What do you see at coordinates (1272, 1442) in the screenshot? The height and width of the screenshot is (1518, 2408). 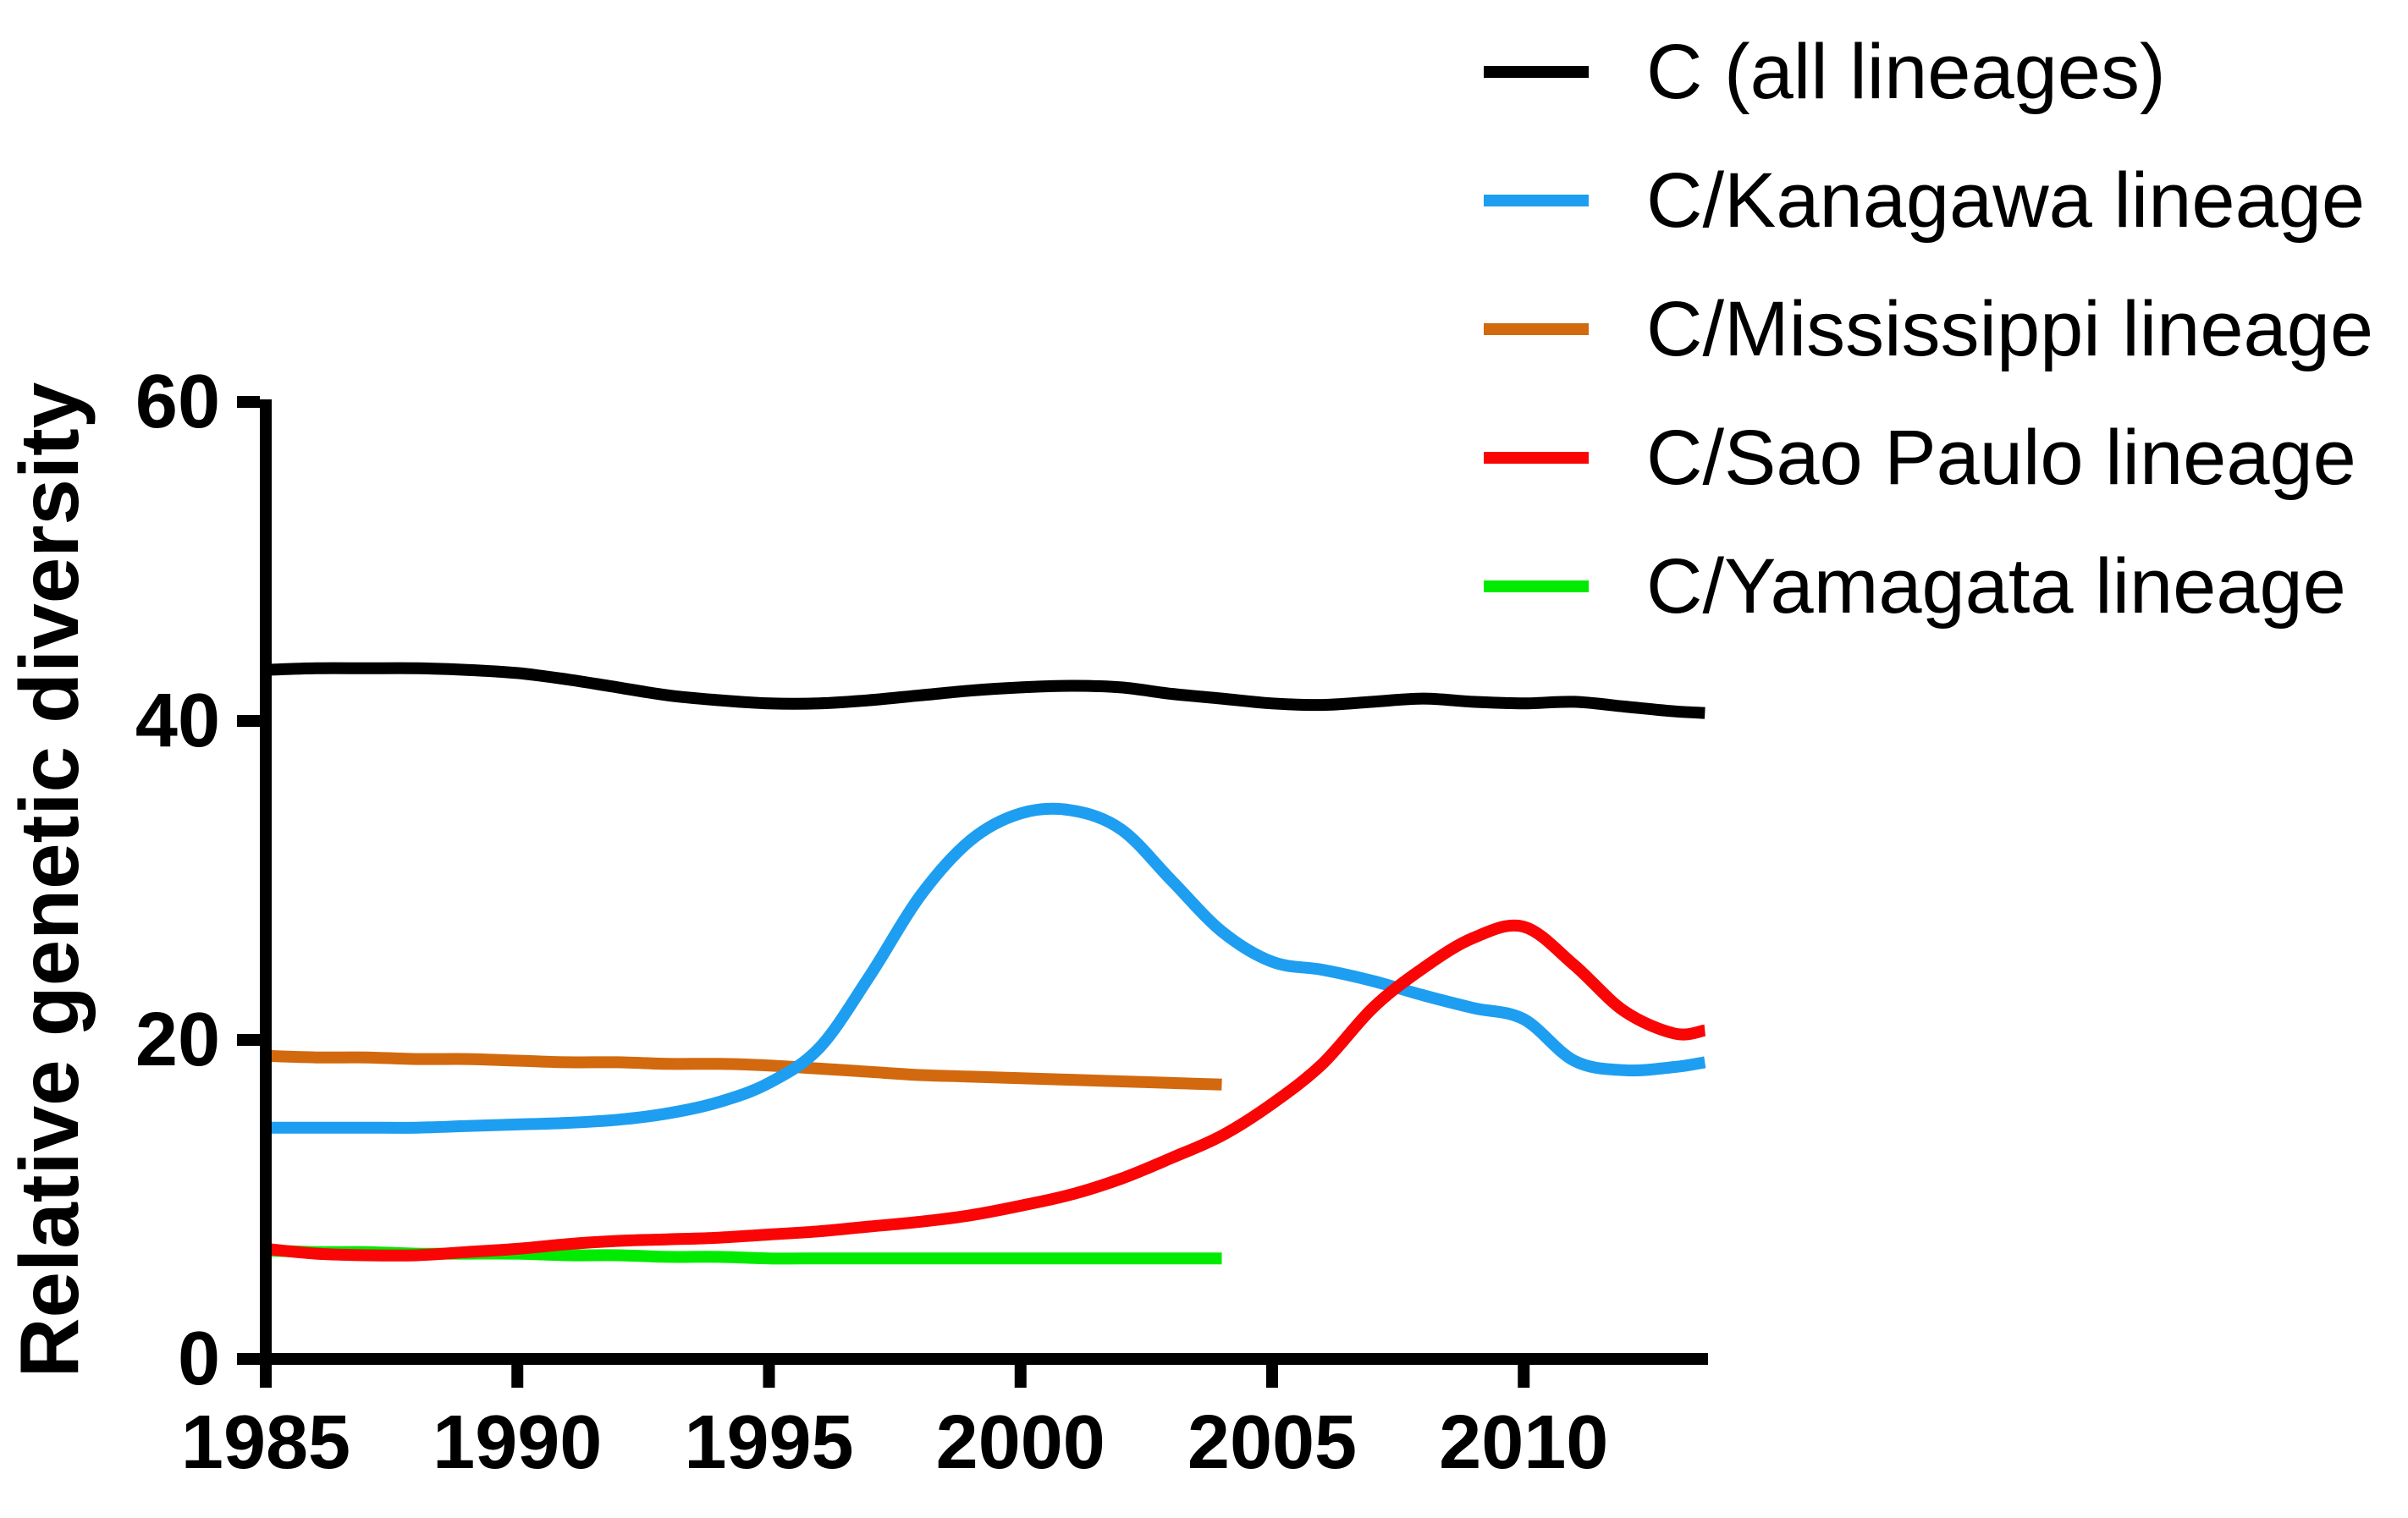 I see `x-tick-label: 2005` at bounding box center [1272, 1442].